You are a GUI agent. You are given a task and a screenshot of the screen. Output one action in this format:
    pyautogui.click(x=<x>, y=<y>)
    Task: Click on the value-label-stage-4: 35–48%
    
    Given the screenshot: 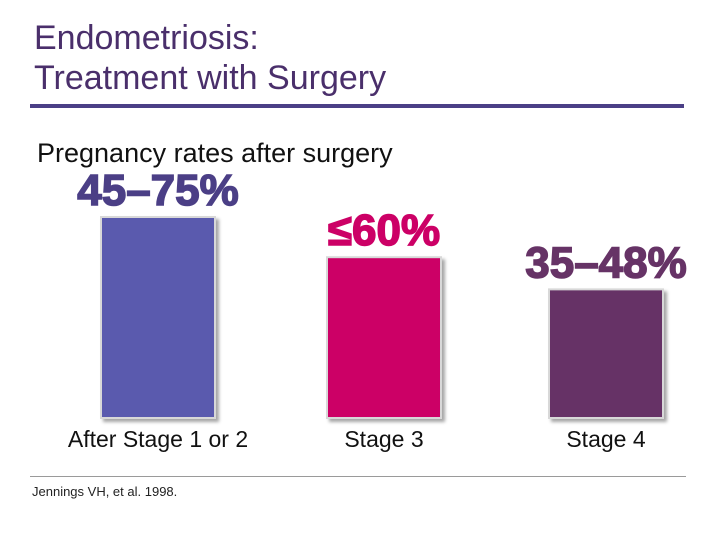 What is the action you would take?
    pyautogui.click(x=605, y=262)
    